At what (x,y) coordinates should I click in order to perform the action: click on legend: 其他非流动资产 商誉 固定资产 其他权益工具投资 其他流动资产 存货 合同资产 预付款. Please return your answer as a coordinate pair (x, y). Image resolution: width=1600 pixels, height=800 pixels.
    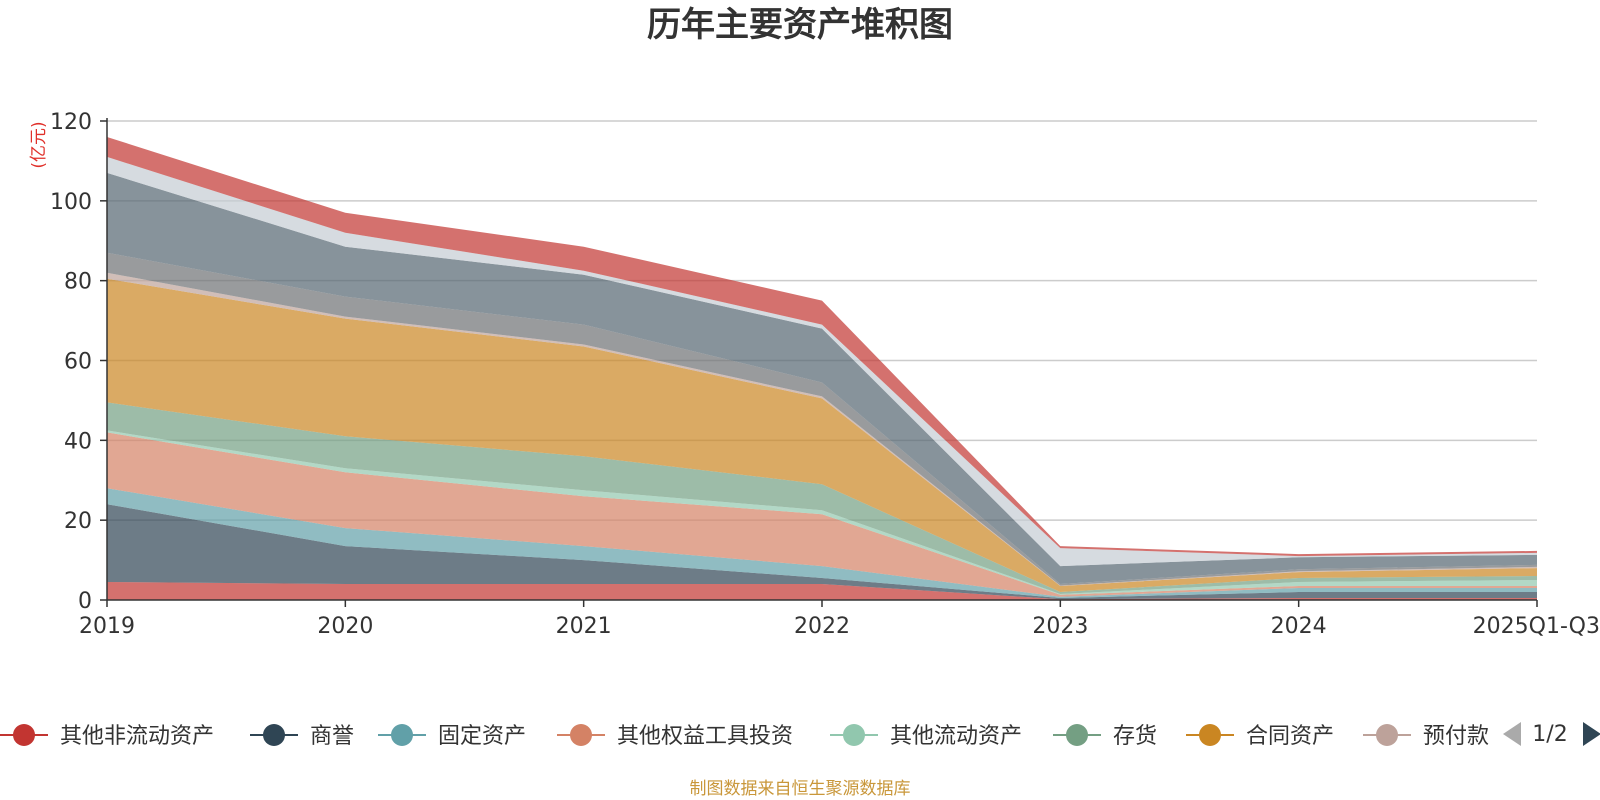
    Looking at the image, I should click on (744, 736).